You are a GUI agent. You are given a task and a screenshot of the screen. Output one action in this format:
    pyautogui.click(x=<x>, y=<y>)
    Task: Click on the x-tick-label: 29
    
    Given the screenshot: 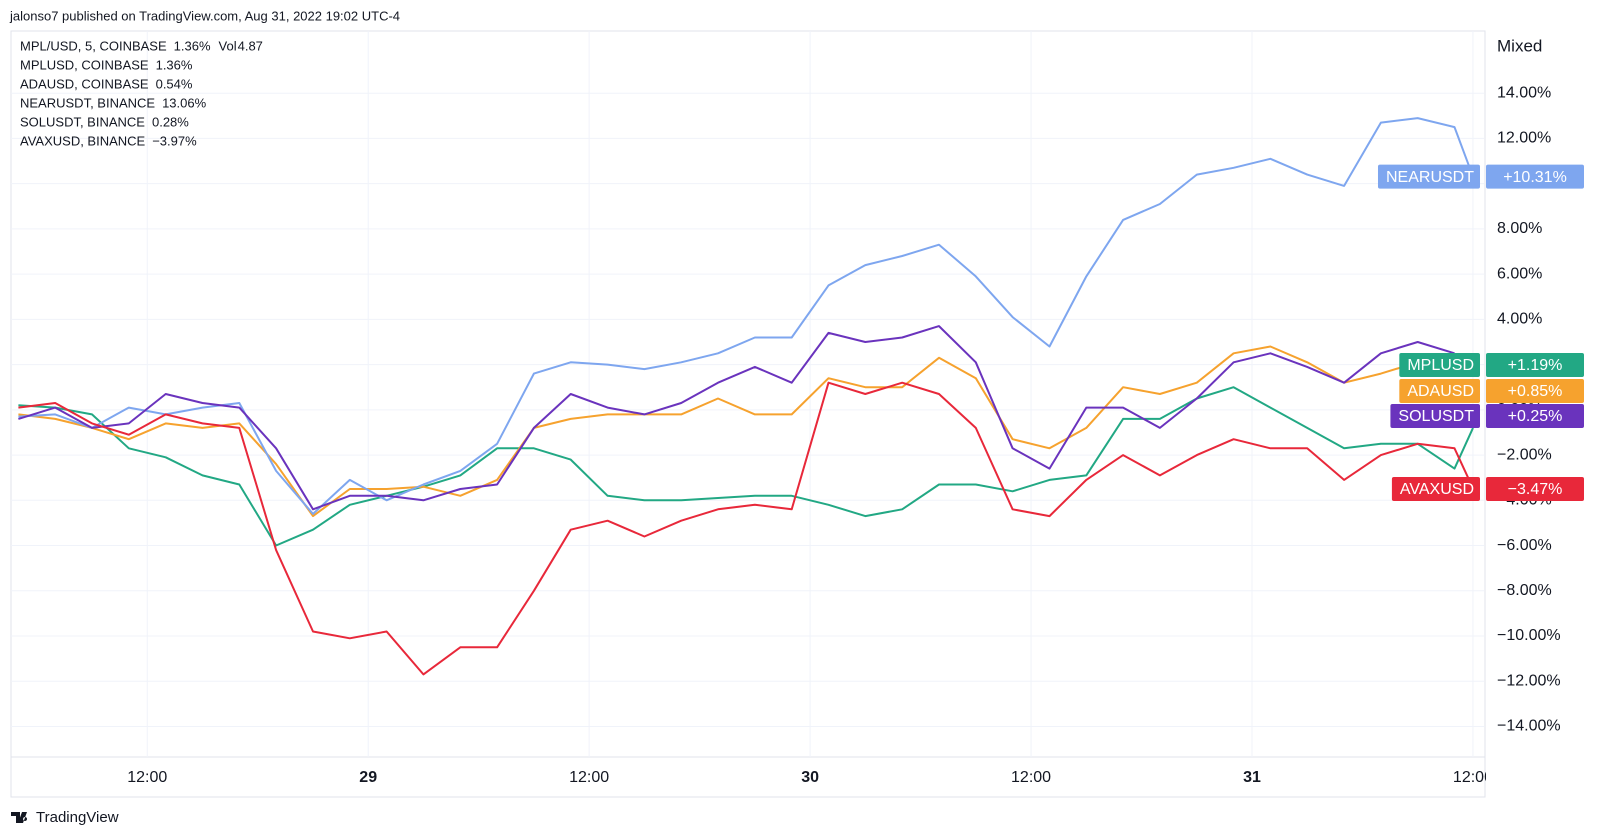 What is the action you would take?
    pyautogui.click(x=368, y=777)
    